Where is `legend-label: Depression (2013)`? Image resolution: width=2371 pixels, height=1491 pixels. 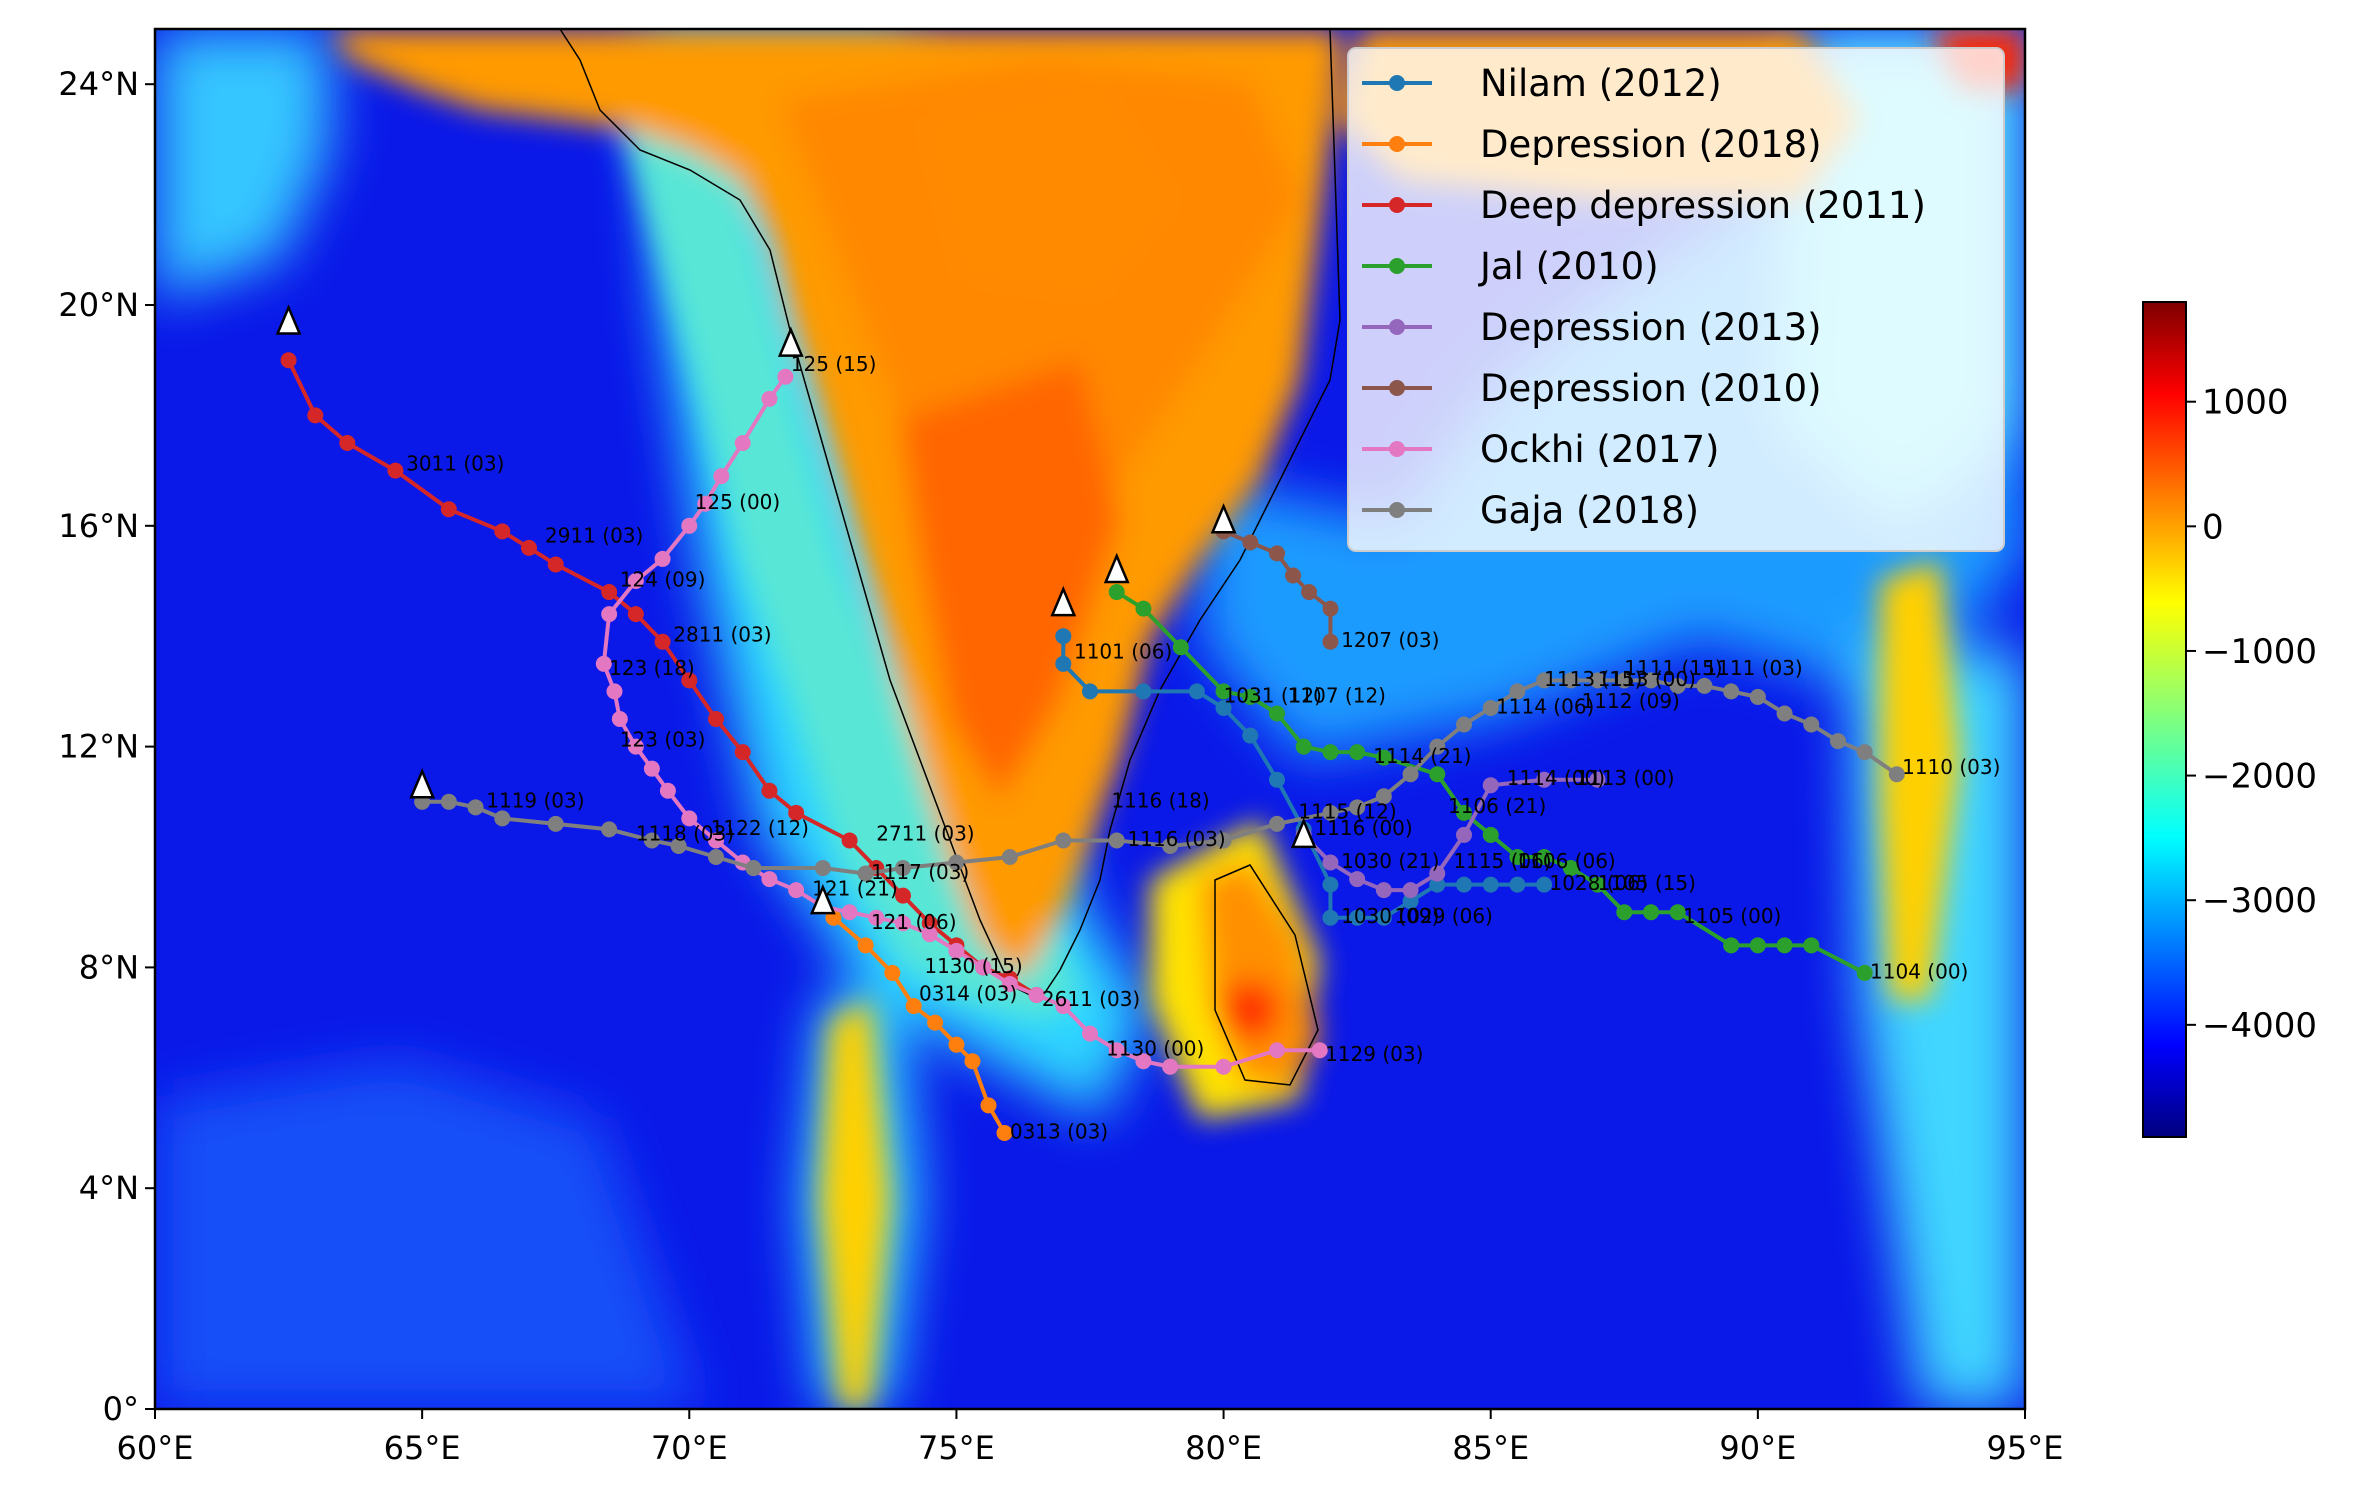
legend-label: Depression (2013) is located at coordinates (1651, 327).